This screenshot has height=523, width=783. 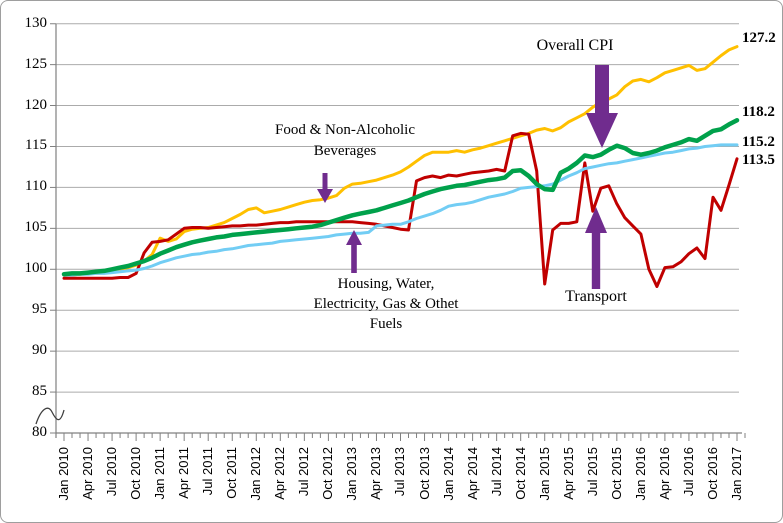 What do you see at coordinates (758, 142) in the screenshot?
I see `end-label-housing: 115.2` at bounding box center [758, 142].